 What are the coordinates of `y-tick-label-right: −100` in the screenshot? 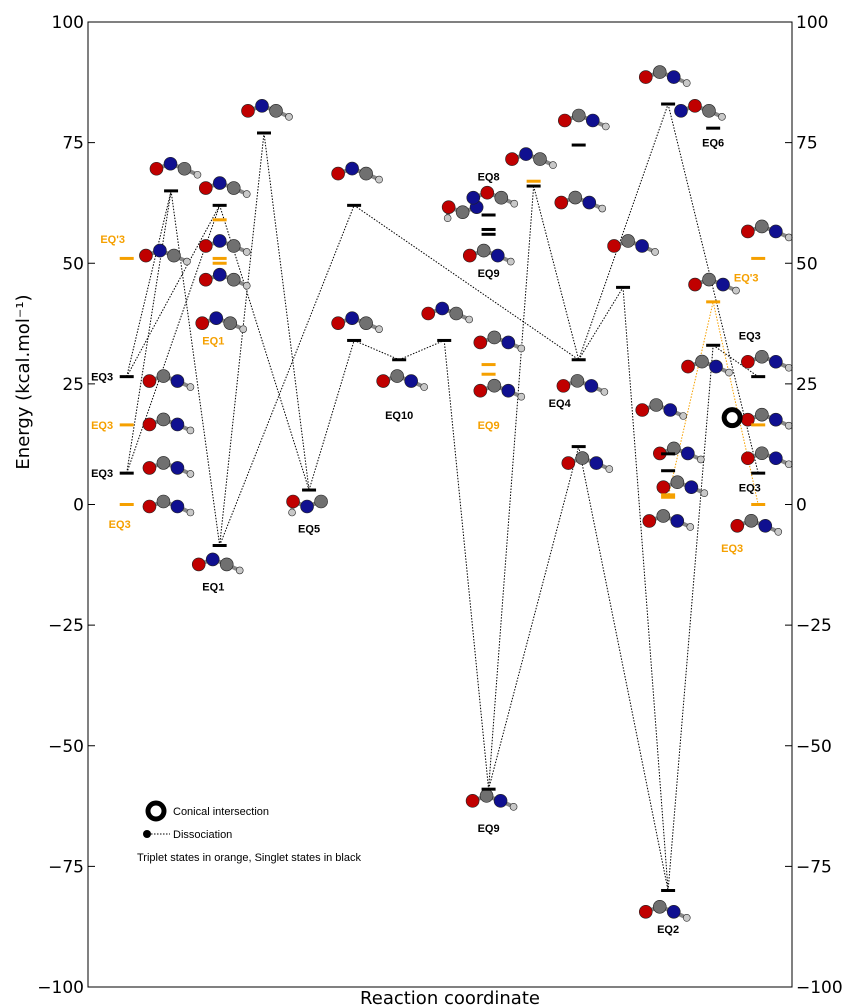 It's located at (819, 988).